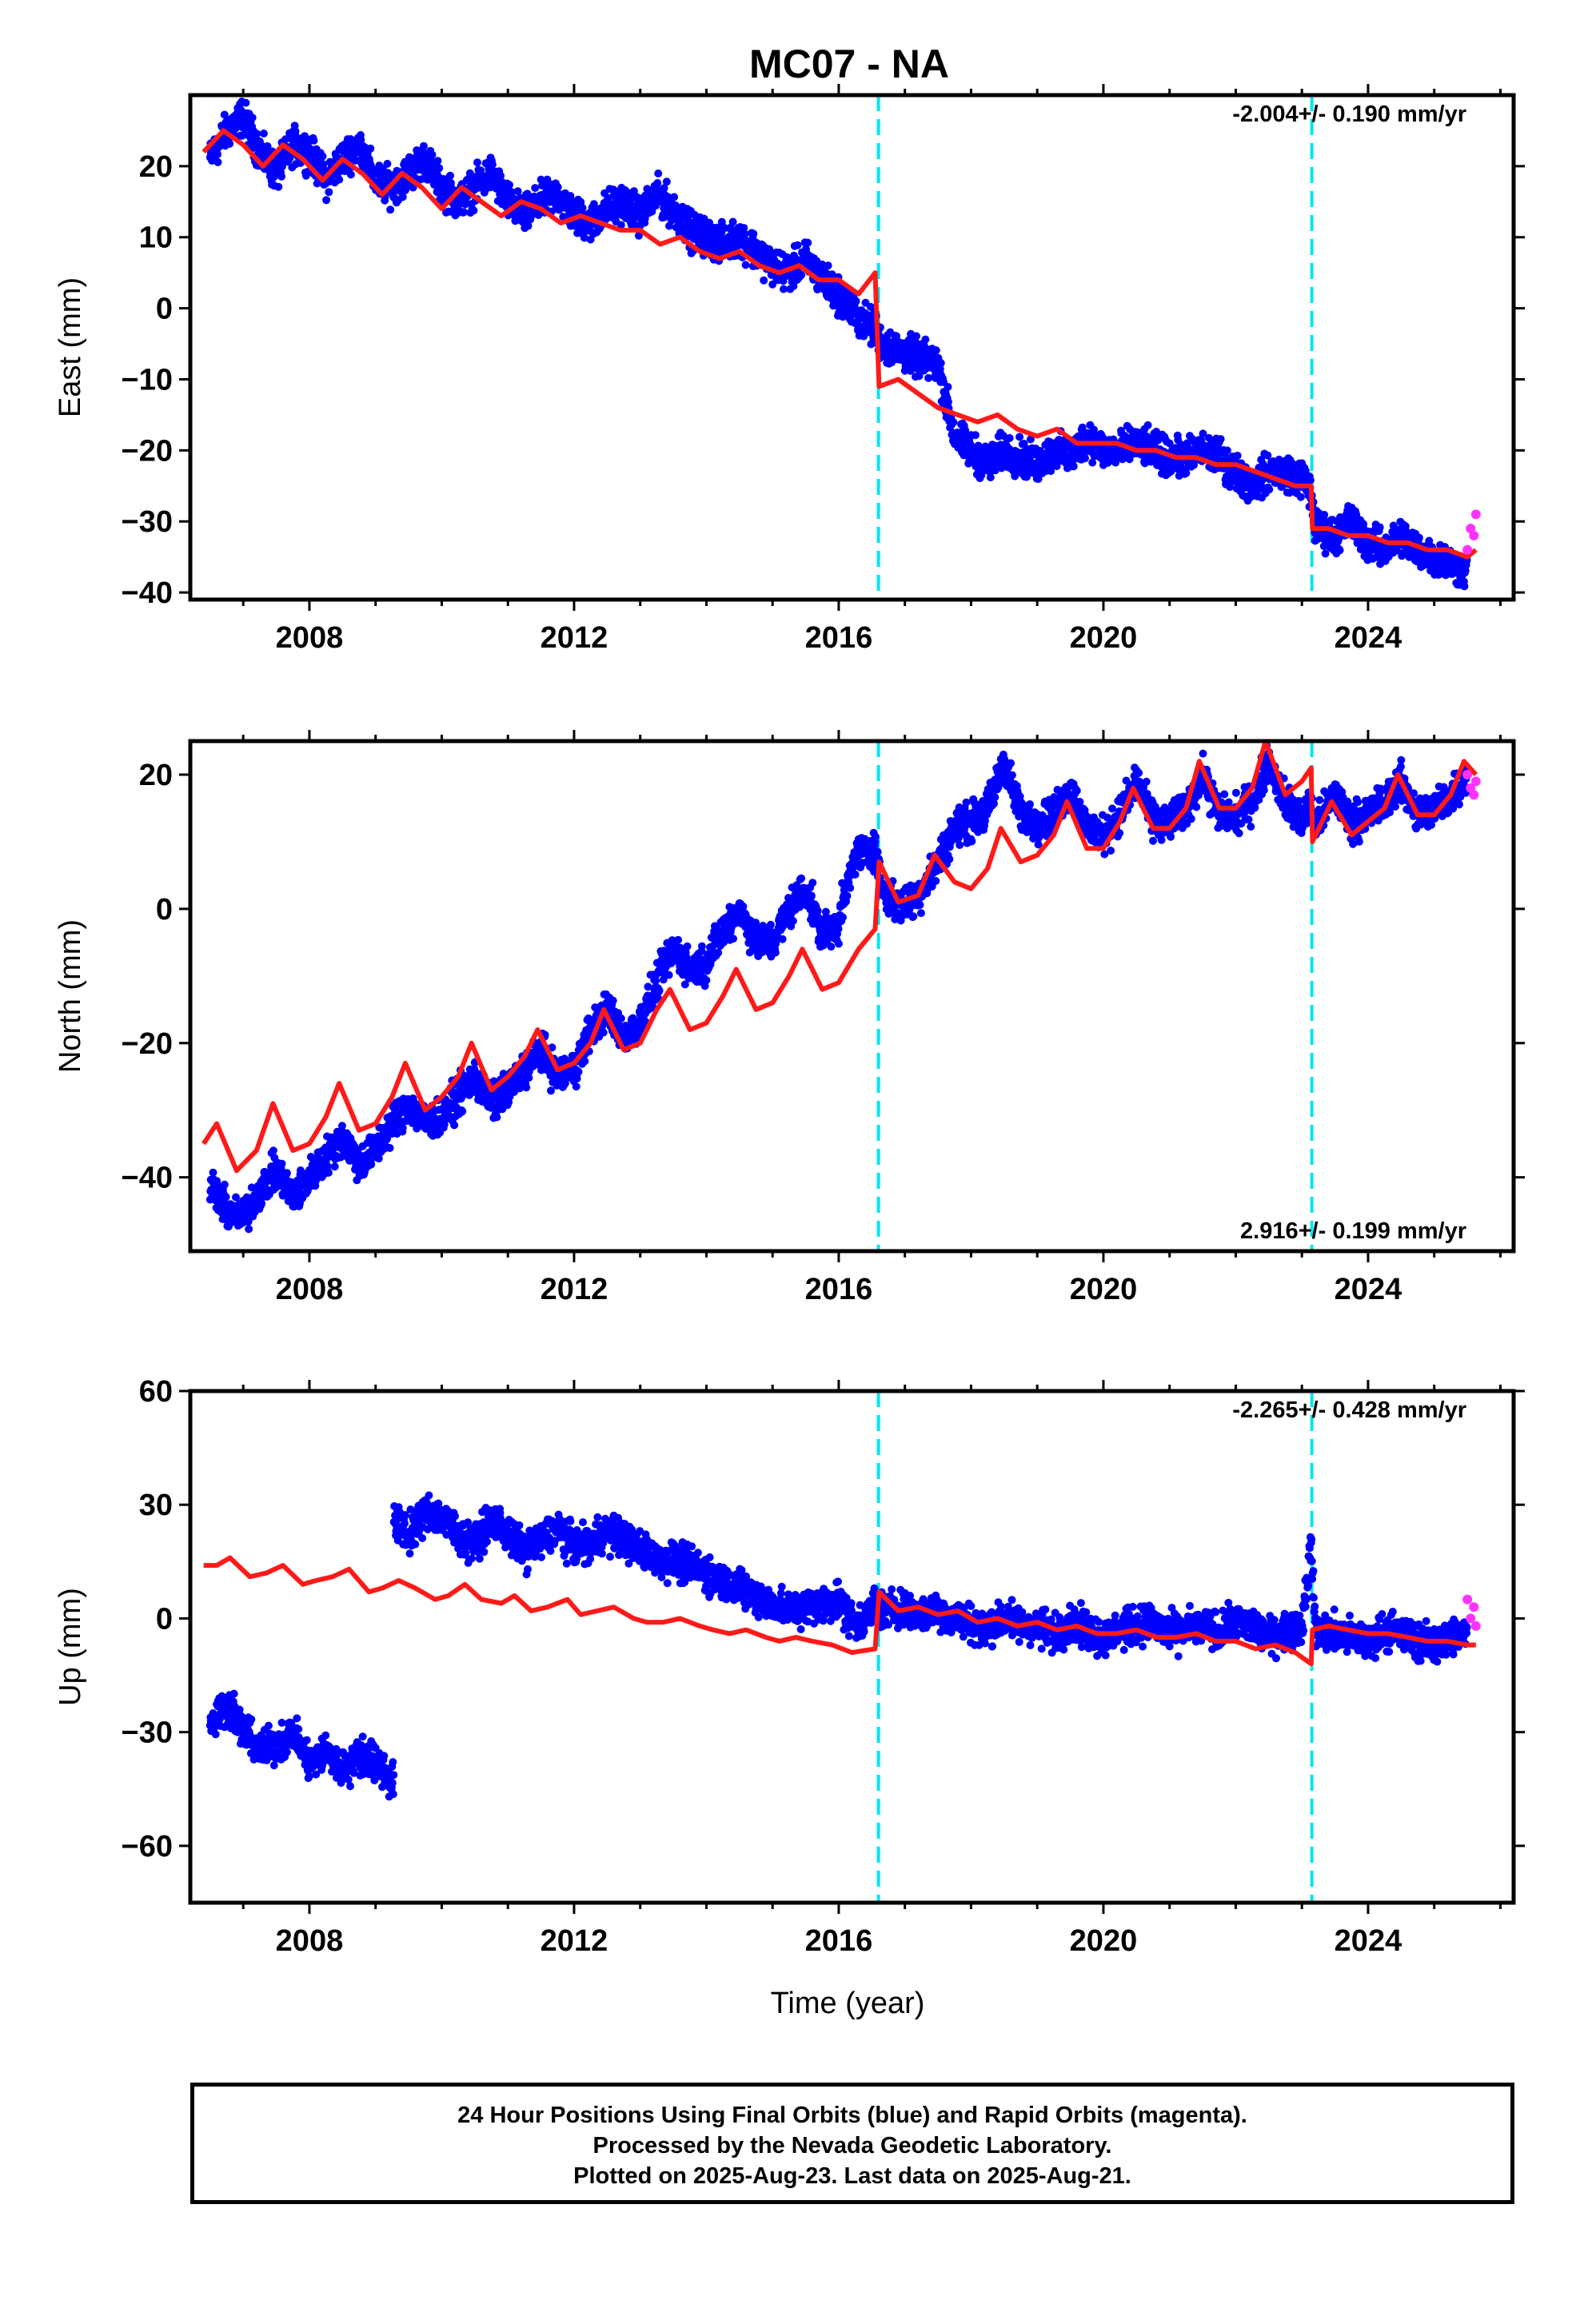  I want to click on y-tick-label: 20, so click(156, 167).